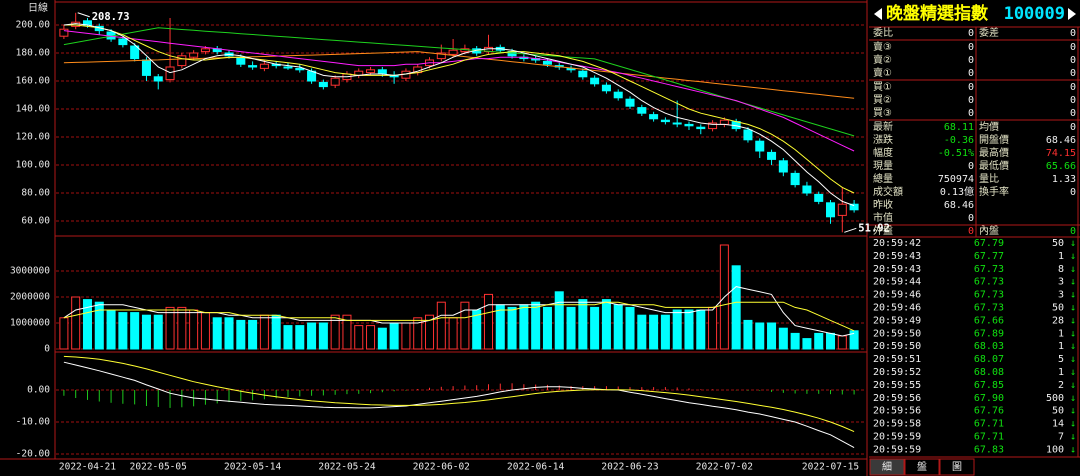 This screenshot has width=1080, height=476. Describe the element at coordinates (956, 153) in the screenshot. I see `field-value: -0.51%` at that location.